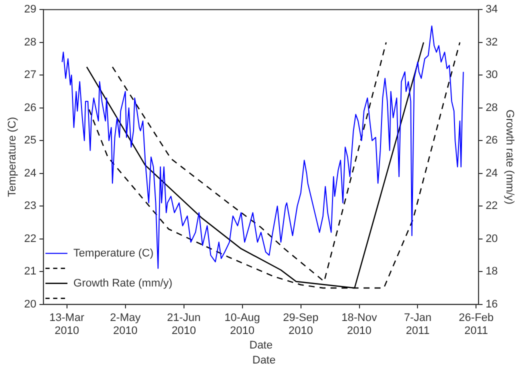  Describe the element at coordinates (492, 108) in the screenshot. I see `y2-tick-label: 28` at that location.